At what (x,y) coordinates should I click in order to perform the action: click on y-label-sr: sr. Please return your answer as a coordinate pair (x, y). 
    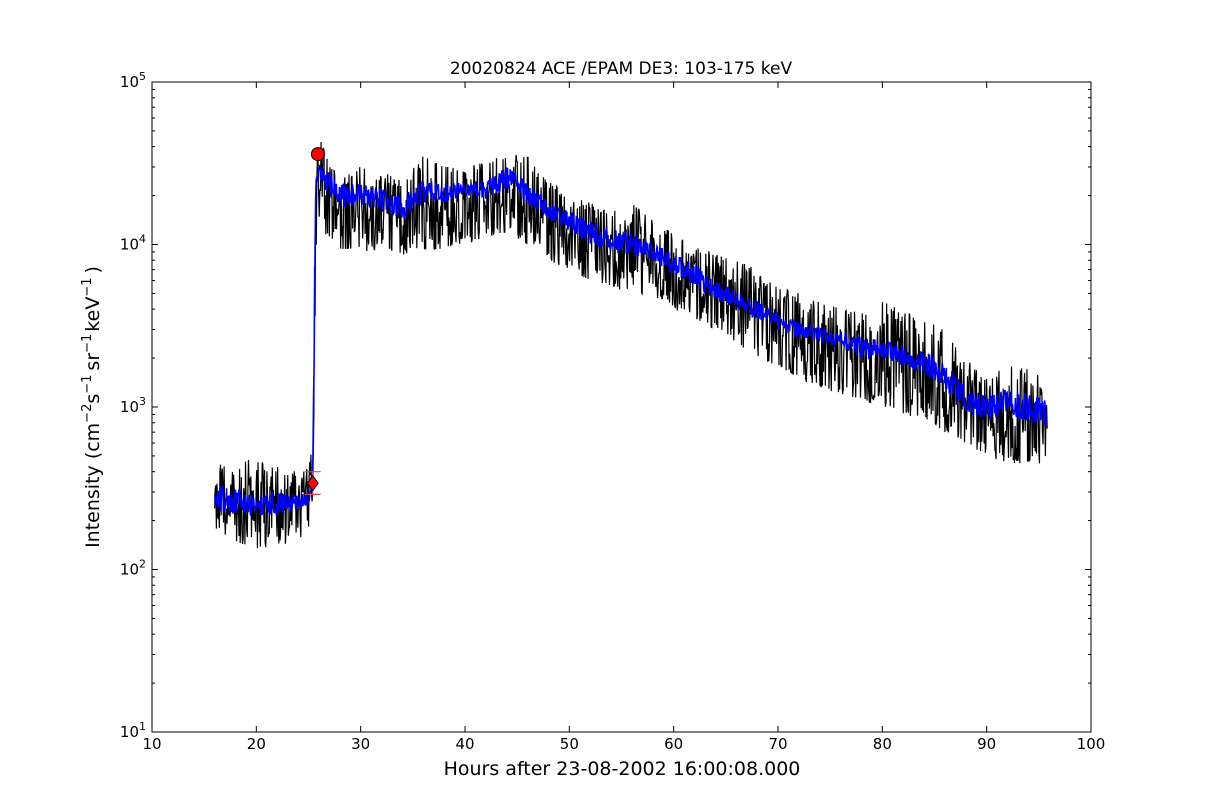
    Looking at the image, I should click on (93, 362).